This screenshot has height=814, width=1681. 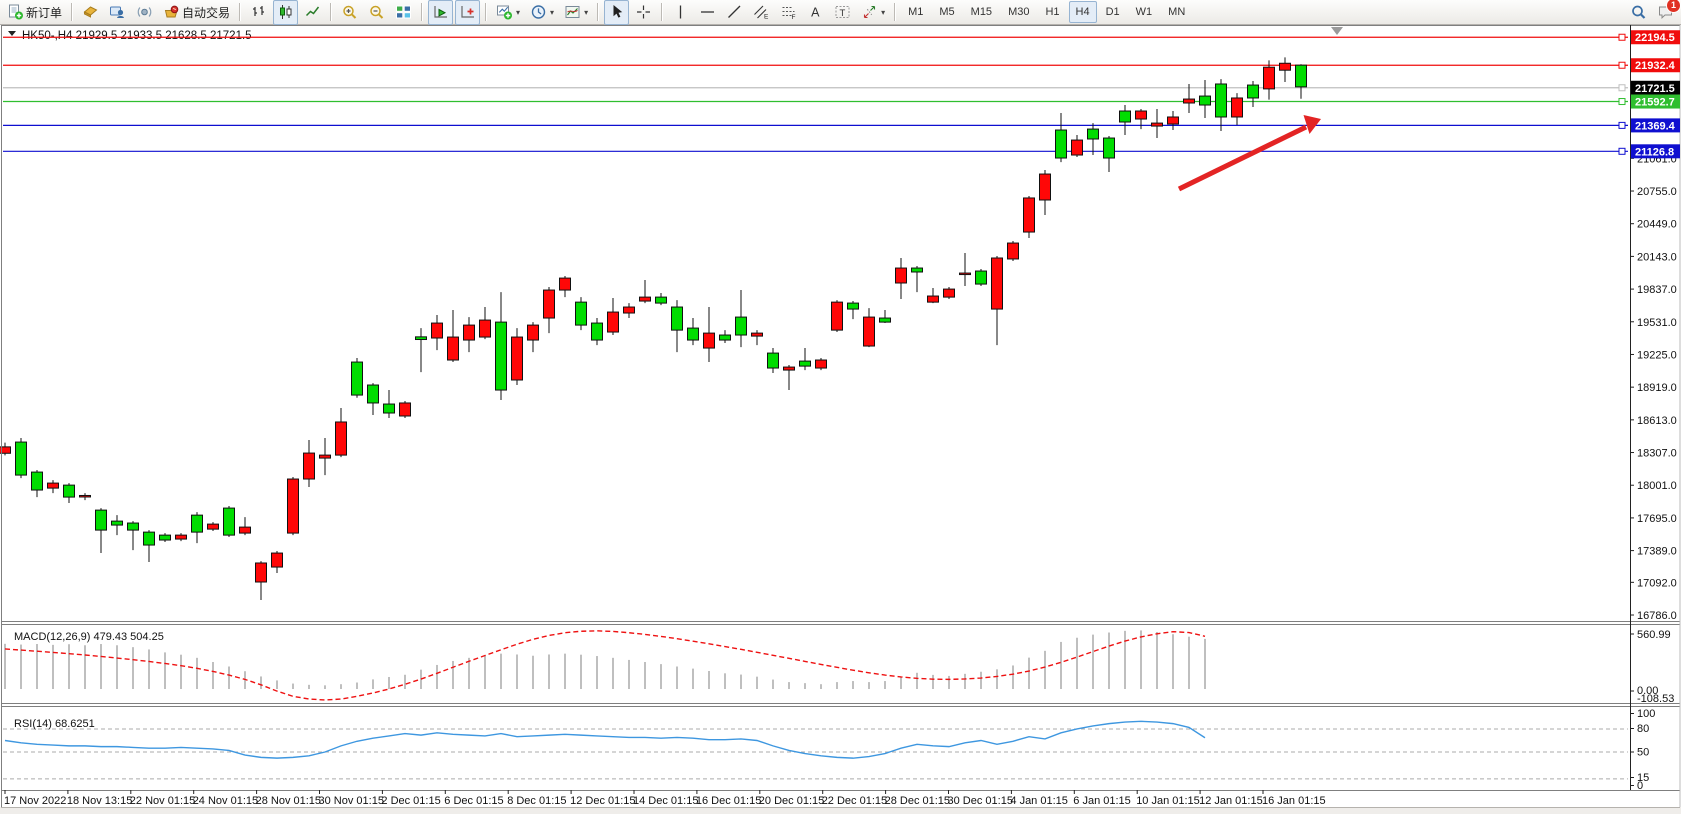 What do you see at coordinates (680, 12) in the screenshot?
I see `vertical-line-button` at bounding box center [680, 12].